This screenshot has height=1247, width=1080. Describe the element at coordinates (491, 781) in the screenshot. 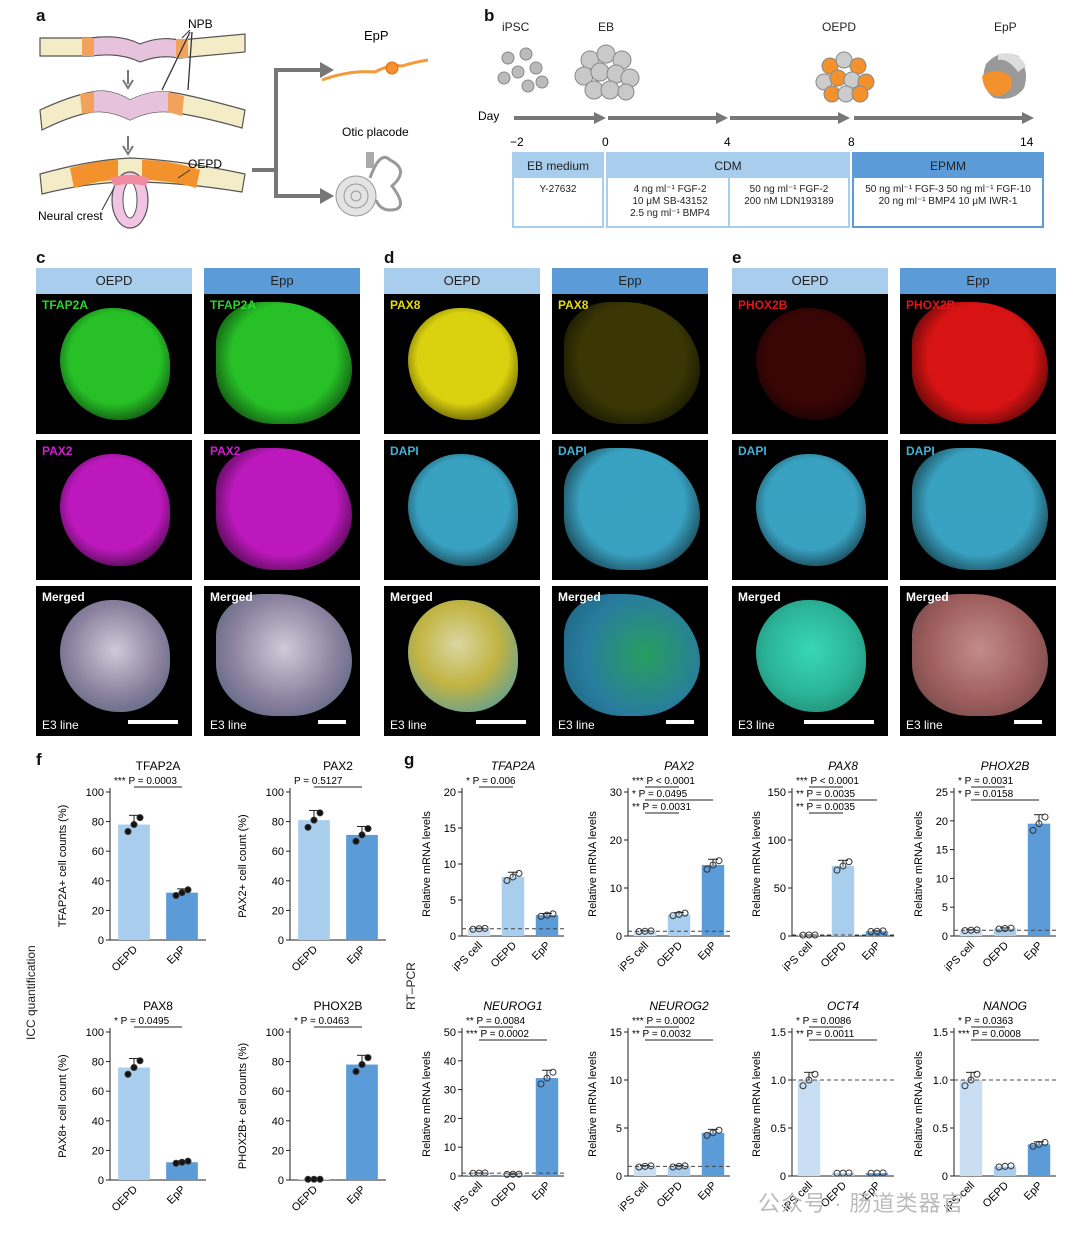

I see `significance-annotation: * P = 0.006` at that location.